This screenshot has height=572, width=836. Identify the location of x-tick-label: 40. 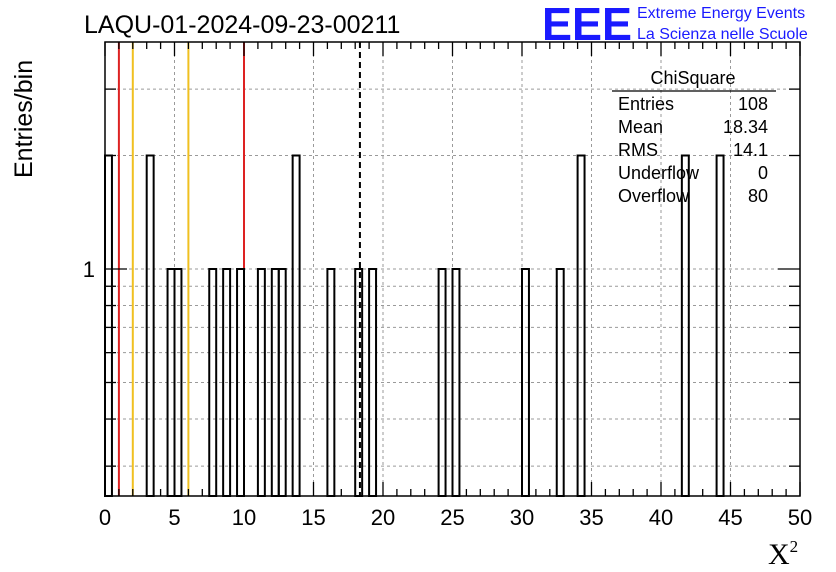
(661, 517).